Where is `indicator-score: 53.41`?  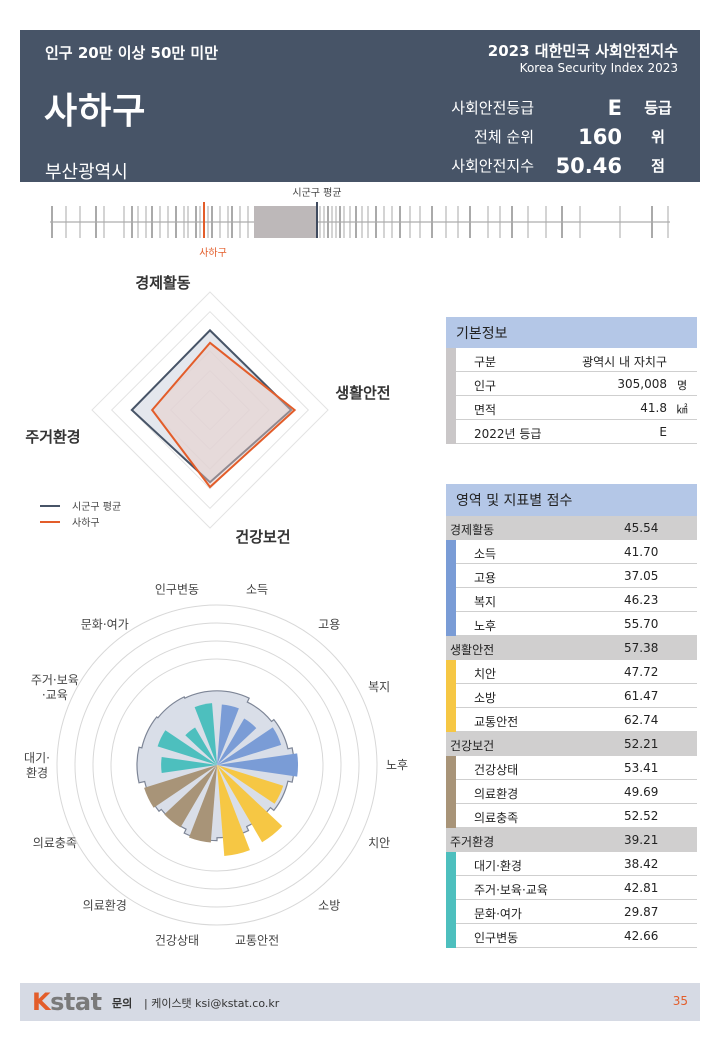 indicator-score: 53.41 is located at coordinates (641, 768).